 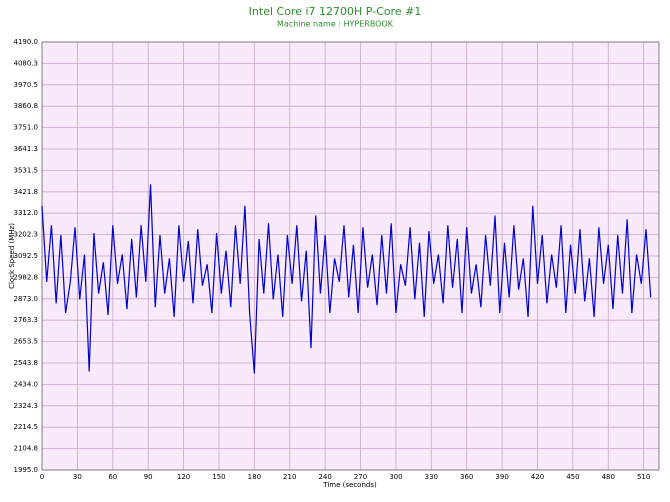 I want to click on x-axis-label: Time (seconds), so click(x=349, y=485).